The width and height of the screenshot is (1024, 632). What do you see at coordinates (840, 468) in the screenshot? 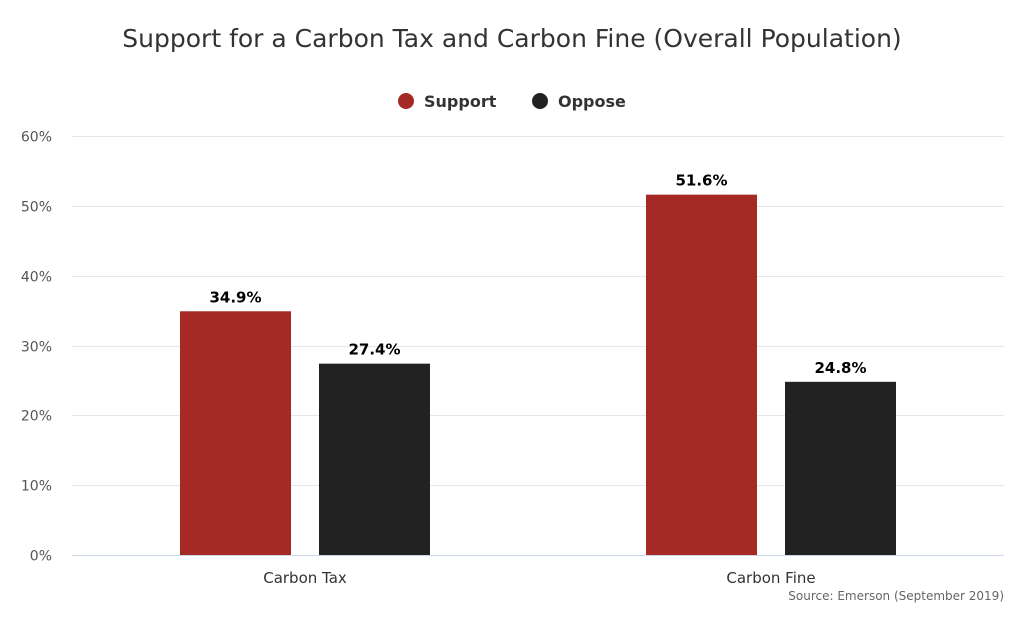
I see `bar-oppose-carbon-fine` at bounding box center [840, 468].